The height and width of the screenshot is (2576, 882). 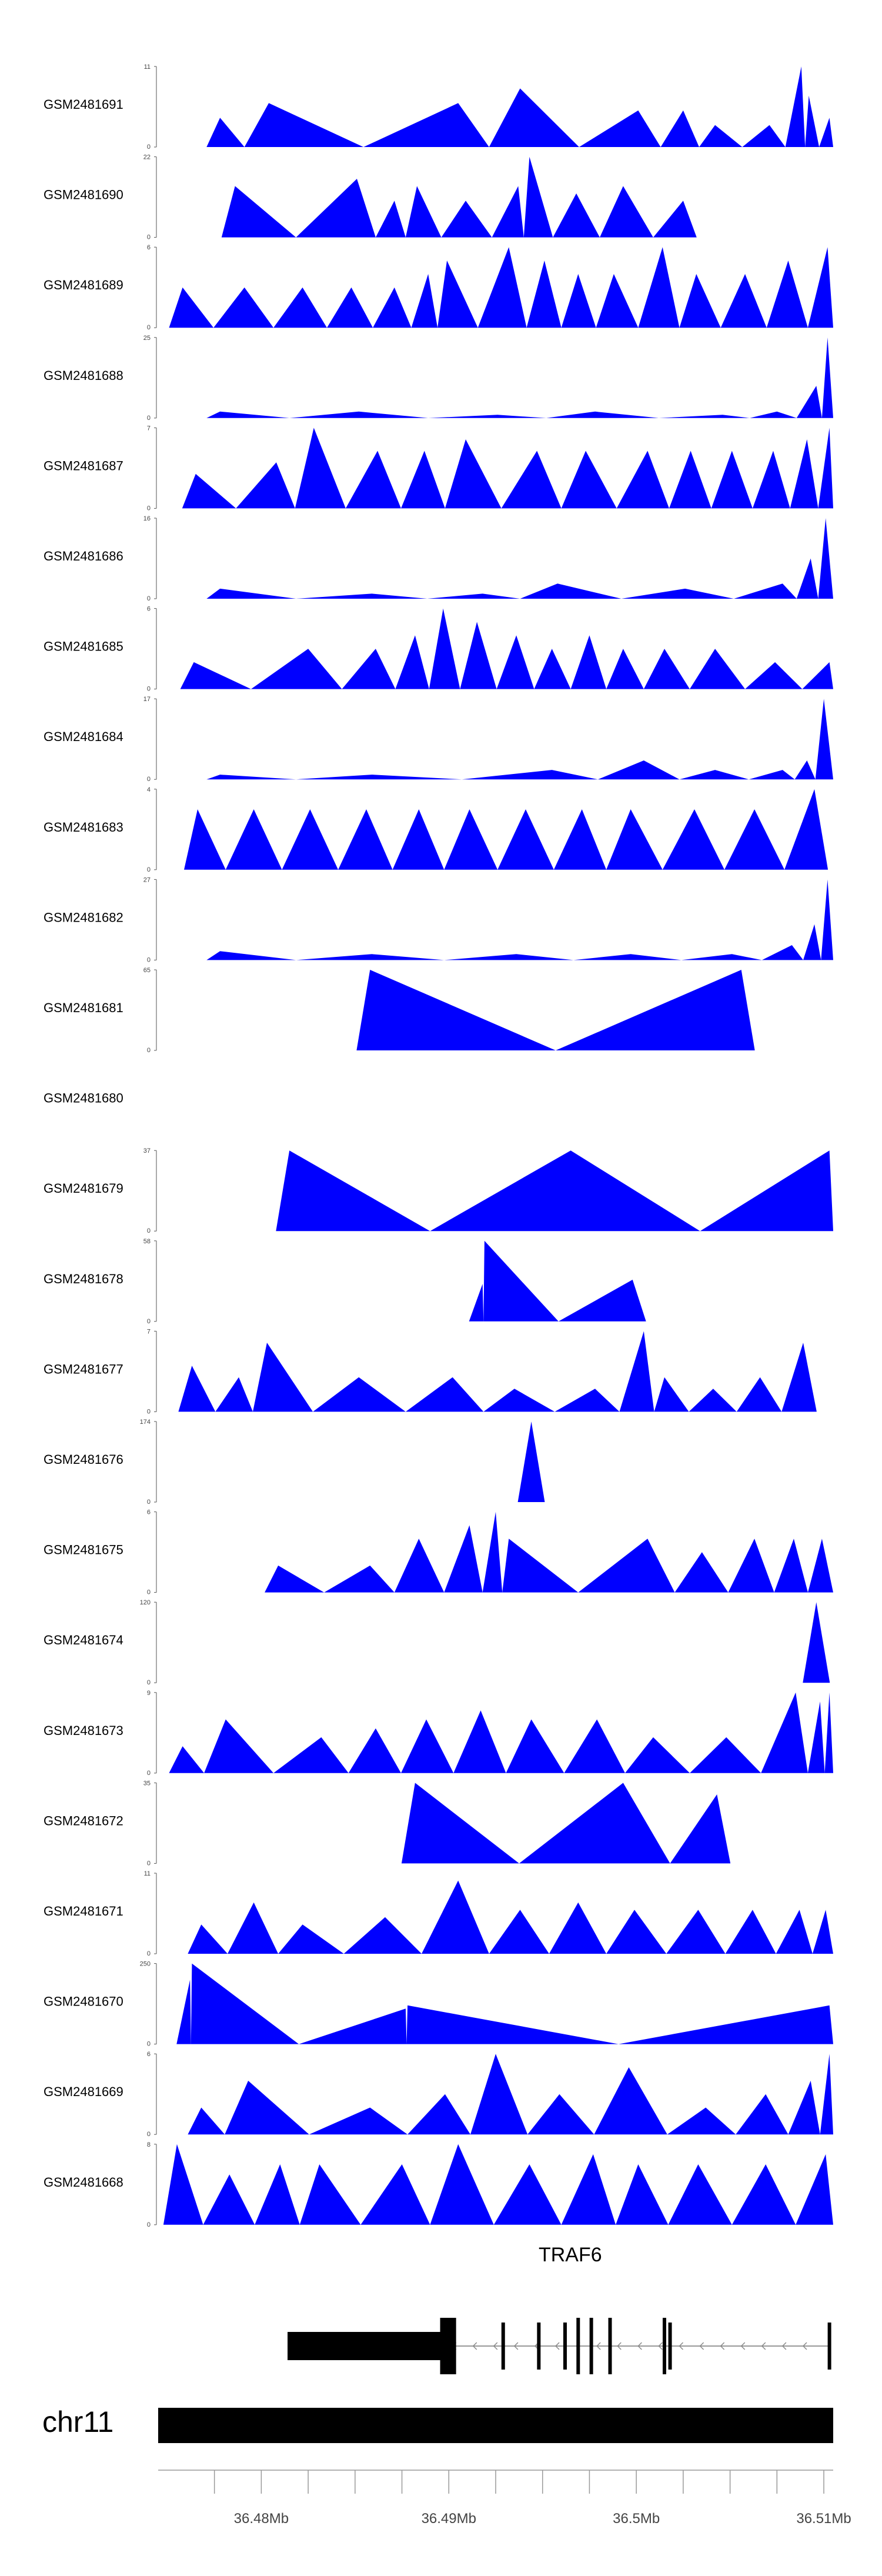 I want to click on track-GSM2481687: GSM2481687 7 0, so click(x=438, y=468).